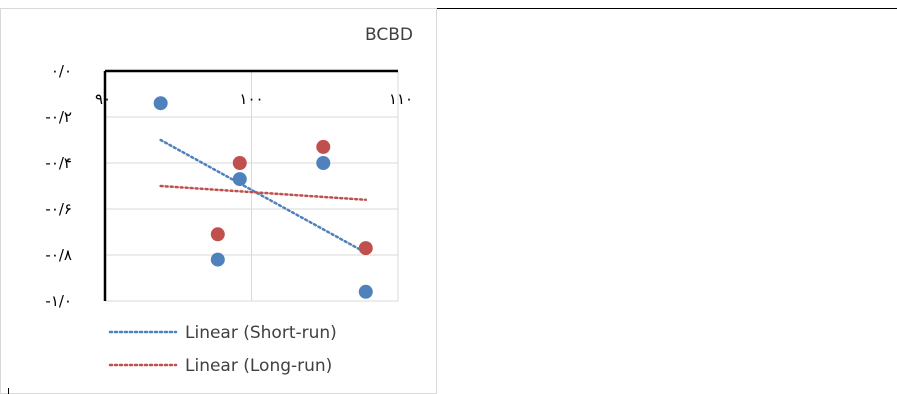  I want to click on legend: Linear (Short-run) Linear (Long-run), so click(222, 349).